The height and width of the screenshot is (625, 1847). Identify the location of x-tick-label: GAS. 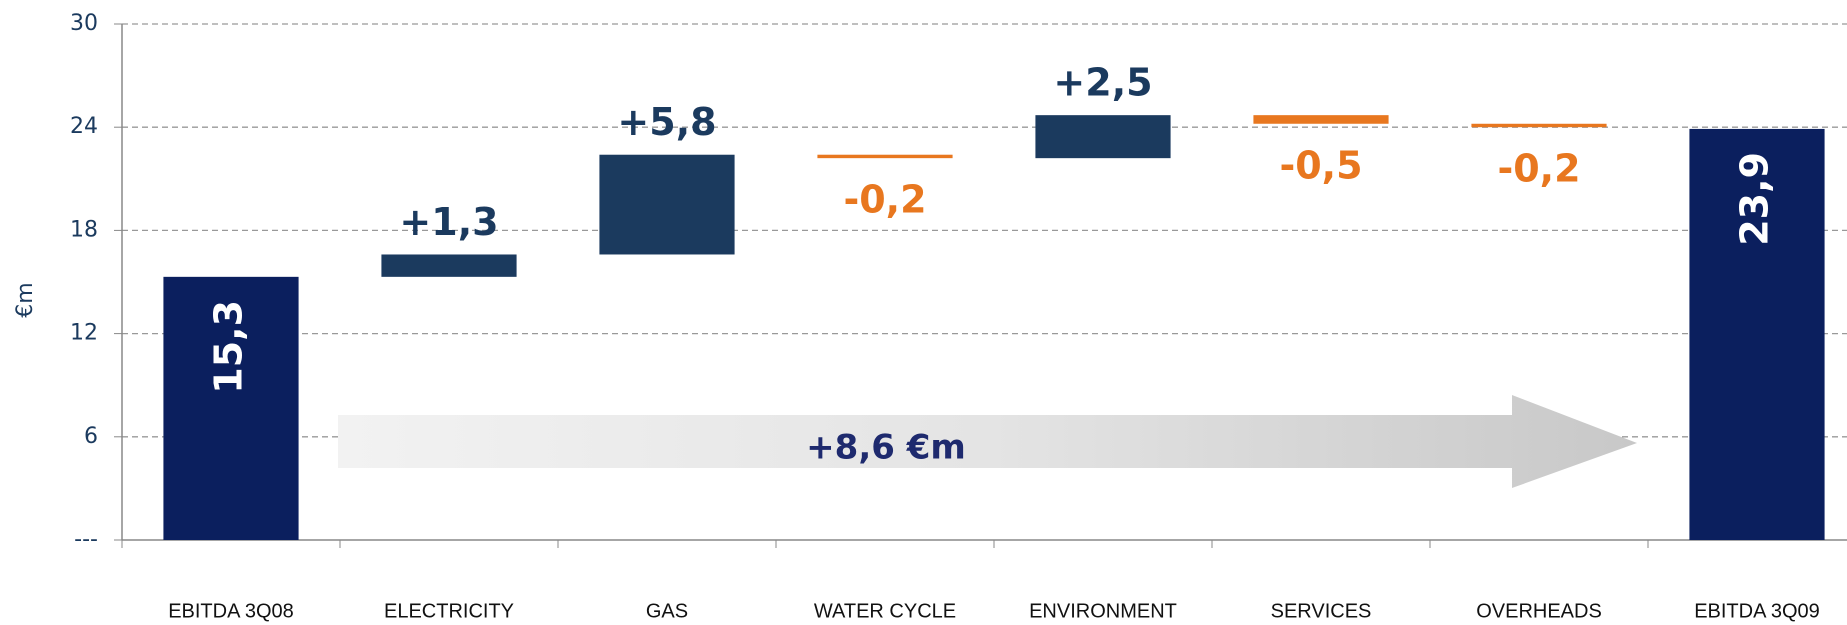
(667, 611).